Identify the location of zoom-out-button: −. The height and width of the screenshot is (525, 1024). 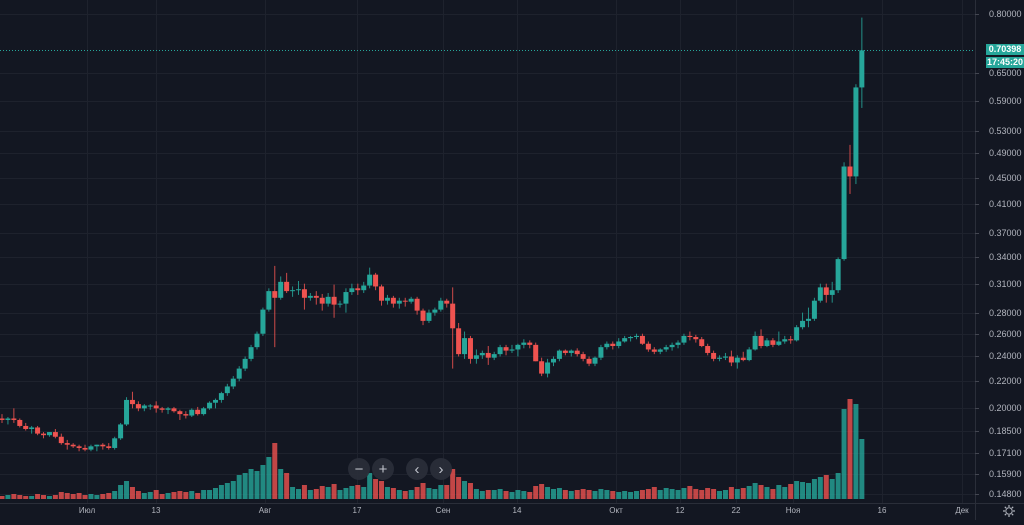
(359, 469).